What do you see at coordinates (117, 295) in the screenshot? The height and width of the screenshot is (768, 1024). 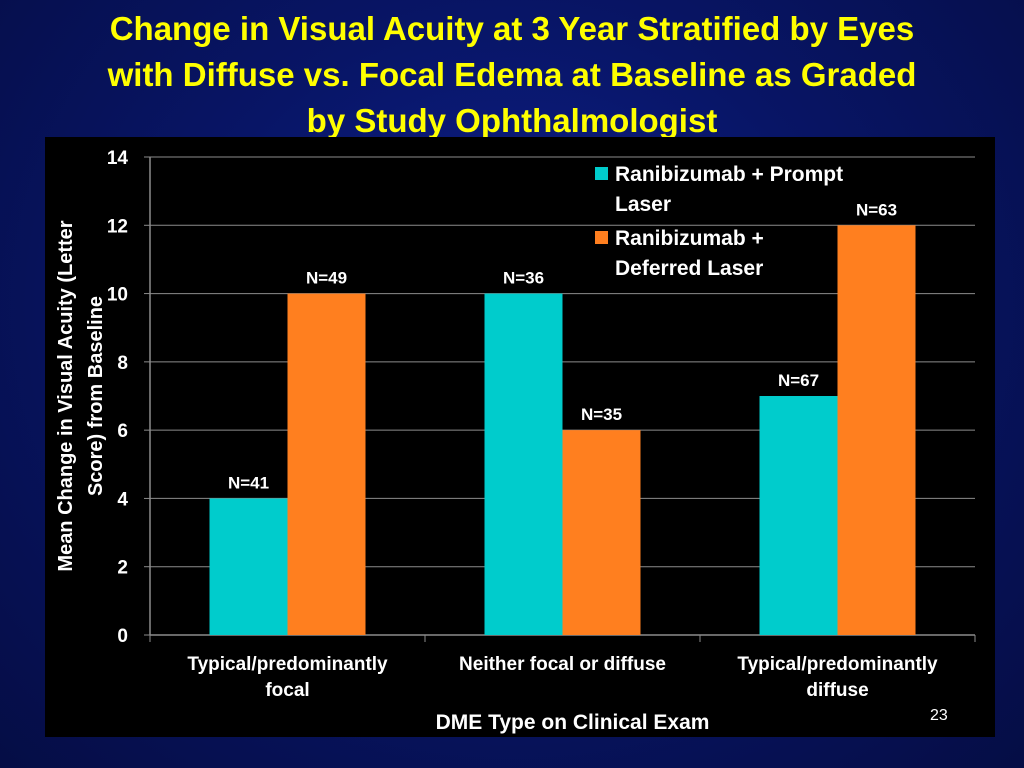 I see `y-tick-label: 10` at bounding box center [117, 295].